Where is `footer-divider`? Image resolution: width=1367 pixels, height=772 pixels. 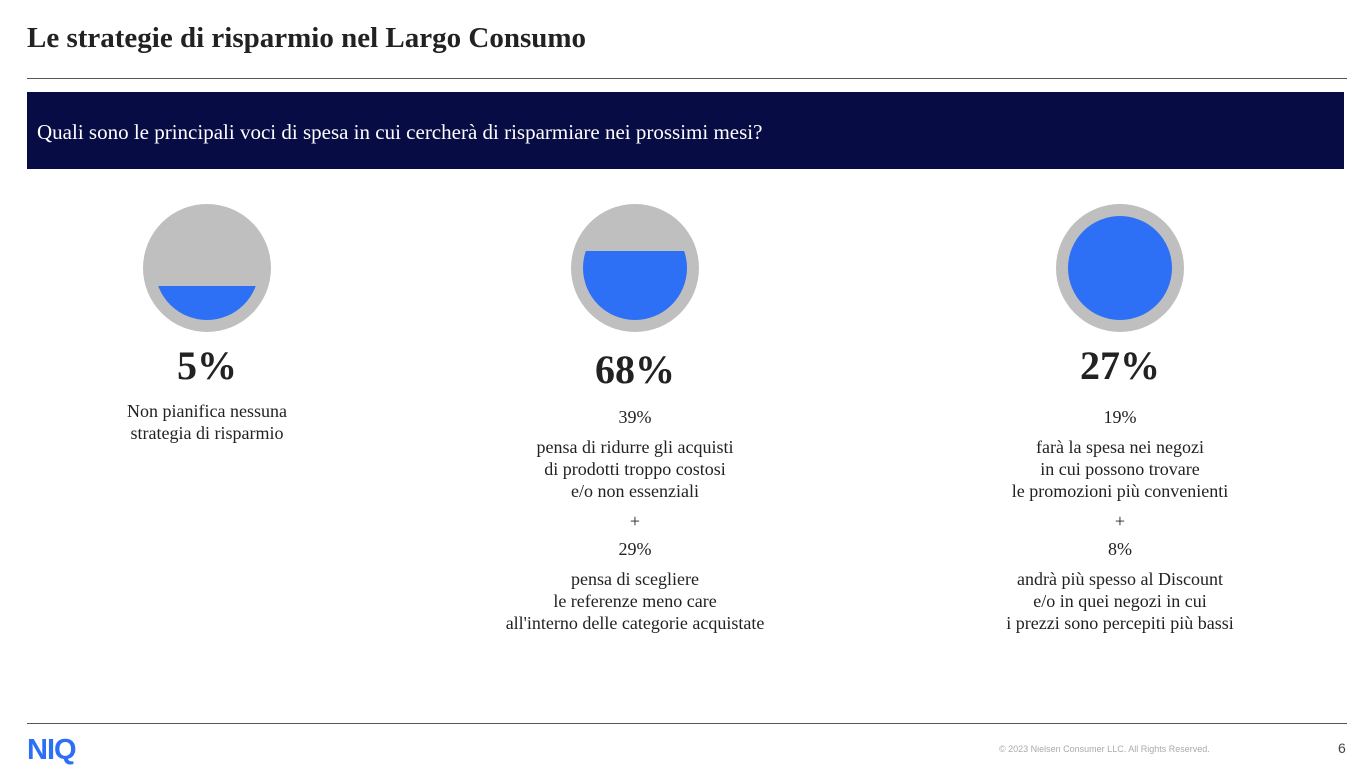 footer-divider is located at coordinates (687, 723).